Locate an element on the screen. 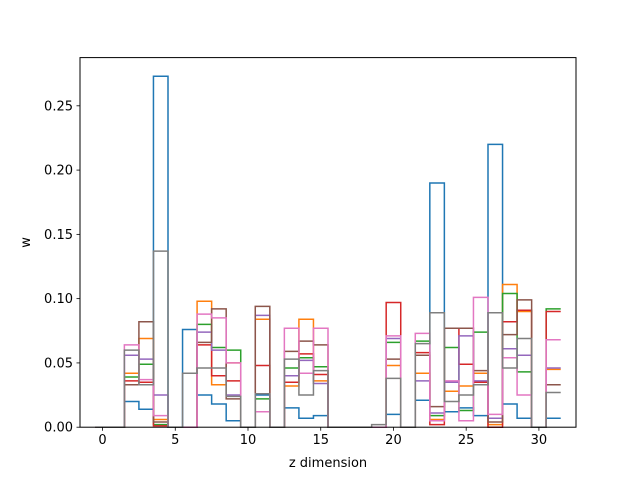 Image resolution: width=640 pixels, height=484 pixels. y-tick-label: 0.15 is located at coordinates (58, 235).